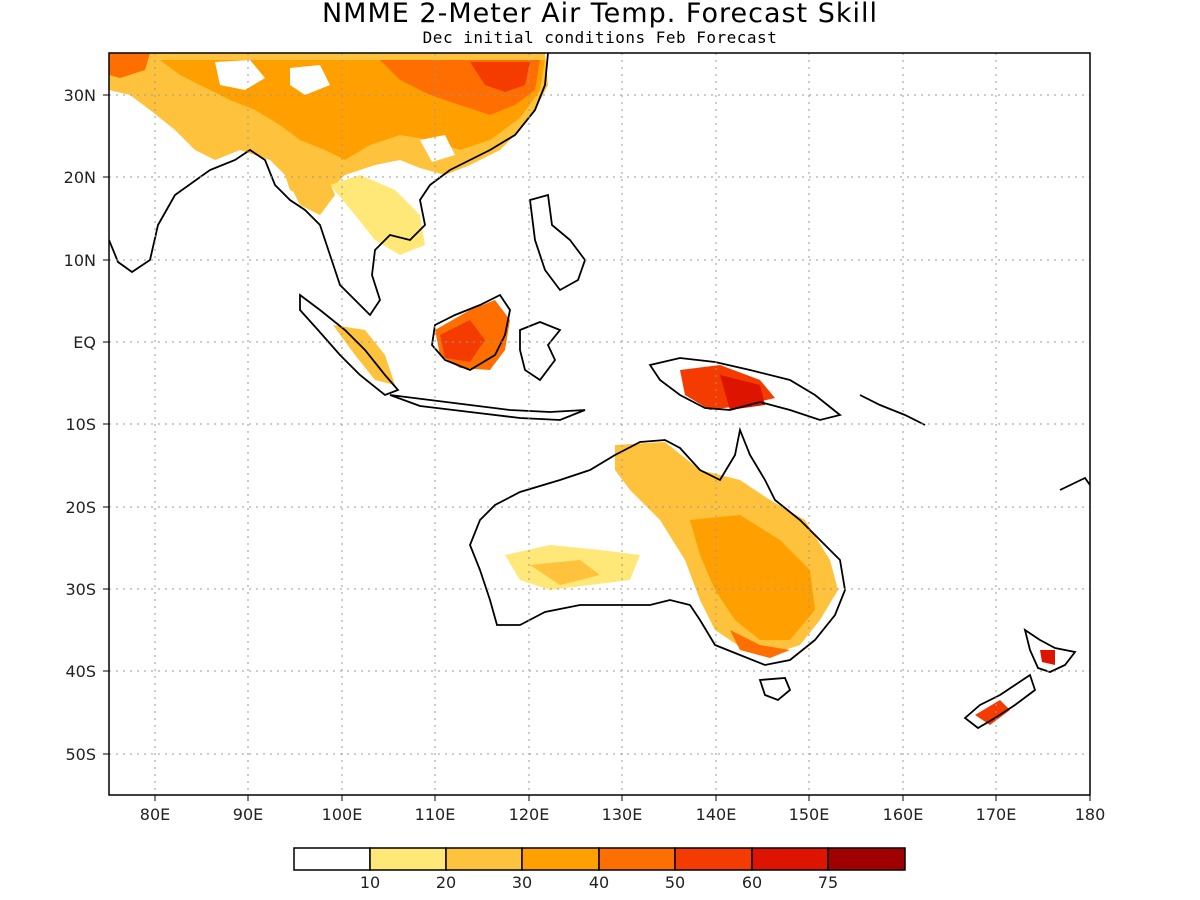 The height and width of the screenshot is (900, 1200). Describe the element at coordinates (80, 424) in the screenshot. I see `y-tick-label: 10S` at that location.